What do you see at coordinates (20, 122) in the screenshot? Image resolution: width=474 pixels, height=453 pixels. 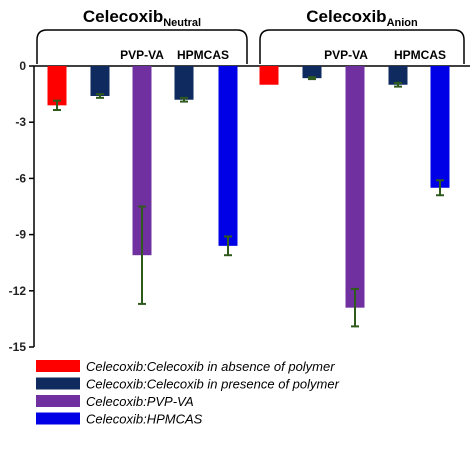 I see `y-tick-label: -3` at bounding box center [20, 122].